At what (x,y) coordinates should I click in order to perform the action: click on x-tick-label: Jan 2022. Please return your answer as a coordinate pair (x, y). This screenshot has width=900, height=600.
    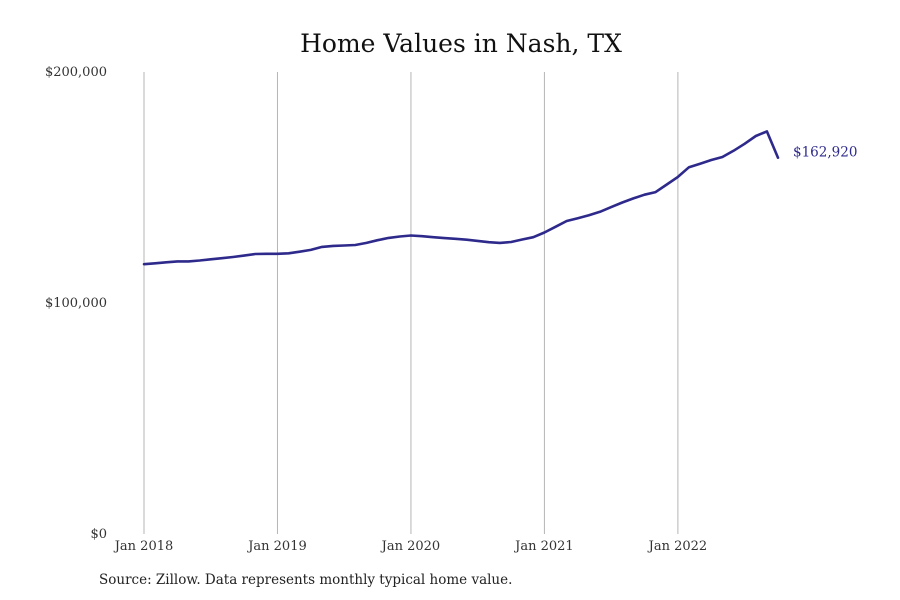
    Looking at the image, I should click on (677, 546).